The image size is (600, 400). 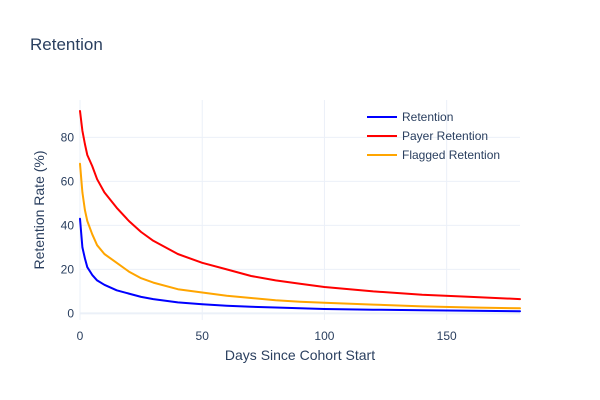 I want to click on x-axis-ticks: 0 50 100 150, so click(x=267, y=336).